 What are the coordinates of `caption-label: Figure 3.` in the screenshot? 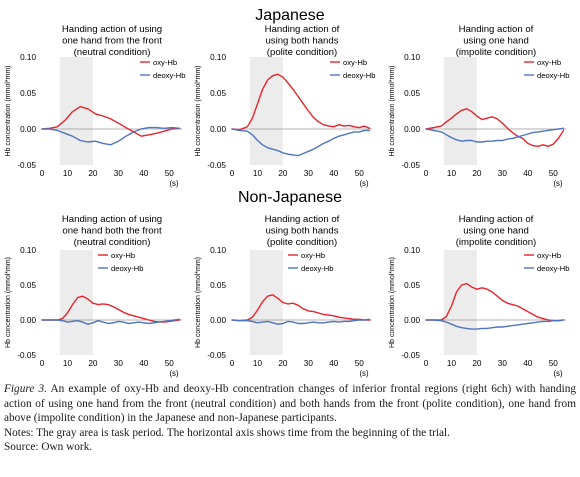 It's located at (25, 389).